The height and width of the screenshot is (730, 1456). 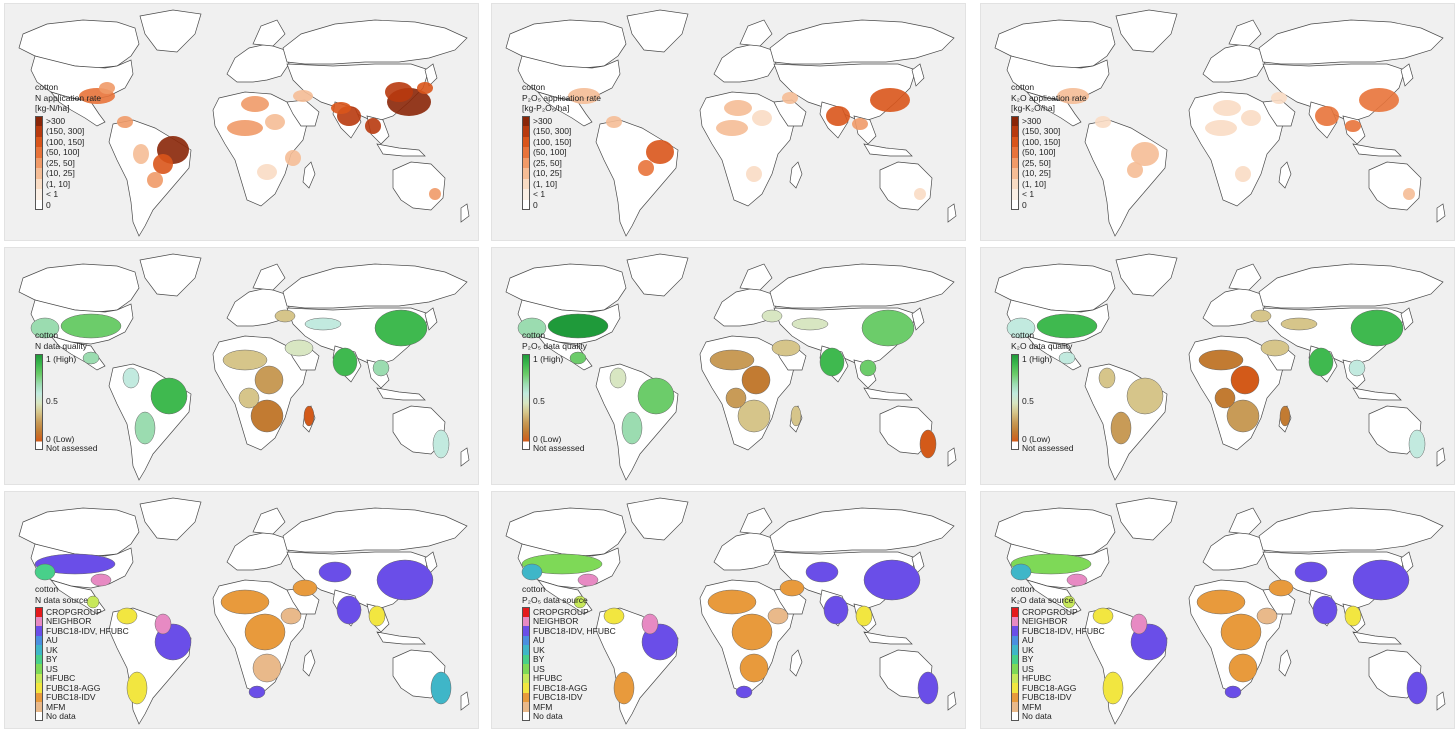 What do you see at coordinates (547, 173) in the screenshot?
I see `legend-label: (10, 25]` at bounding box center [547, 173].